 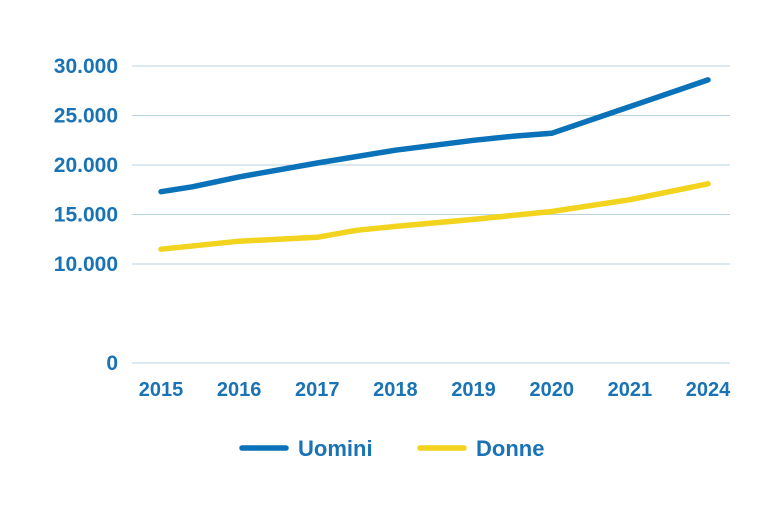 I want to click on legend-label-donne: Donne, so click(x=510, y=448).